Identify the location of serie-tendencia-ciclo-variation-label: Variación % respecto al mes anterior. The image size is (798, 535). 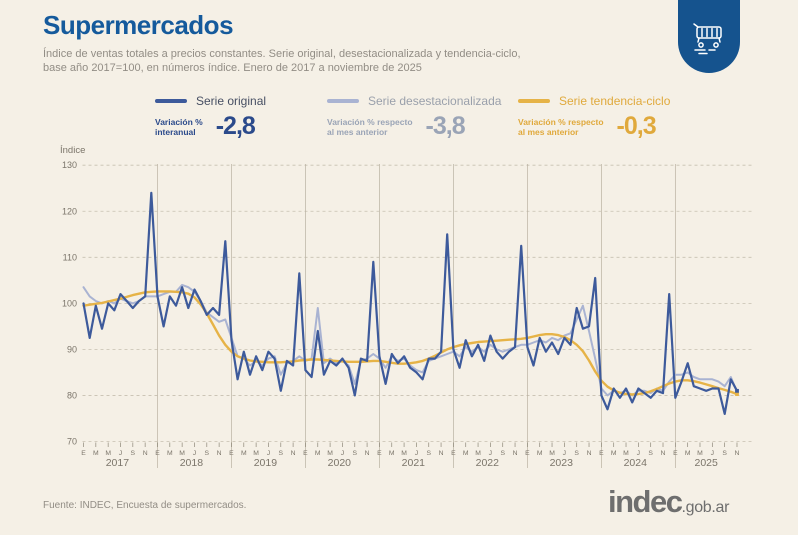
(561, 126).